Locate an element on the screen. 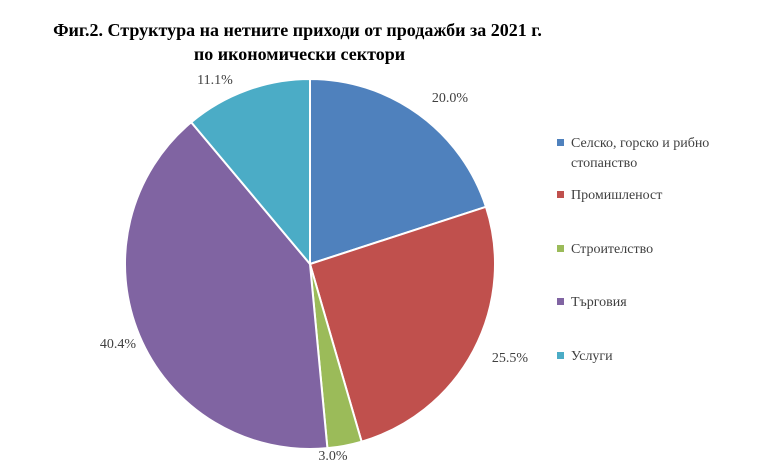 The height and width of the screenshot is (466, 765). legend-label: Търговия is located at coordinates (599, 302).